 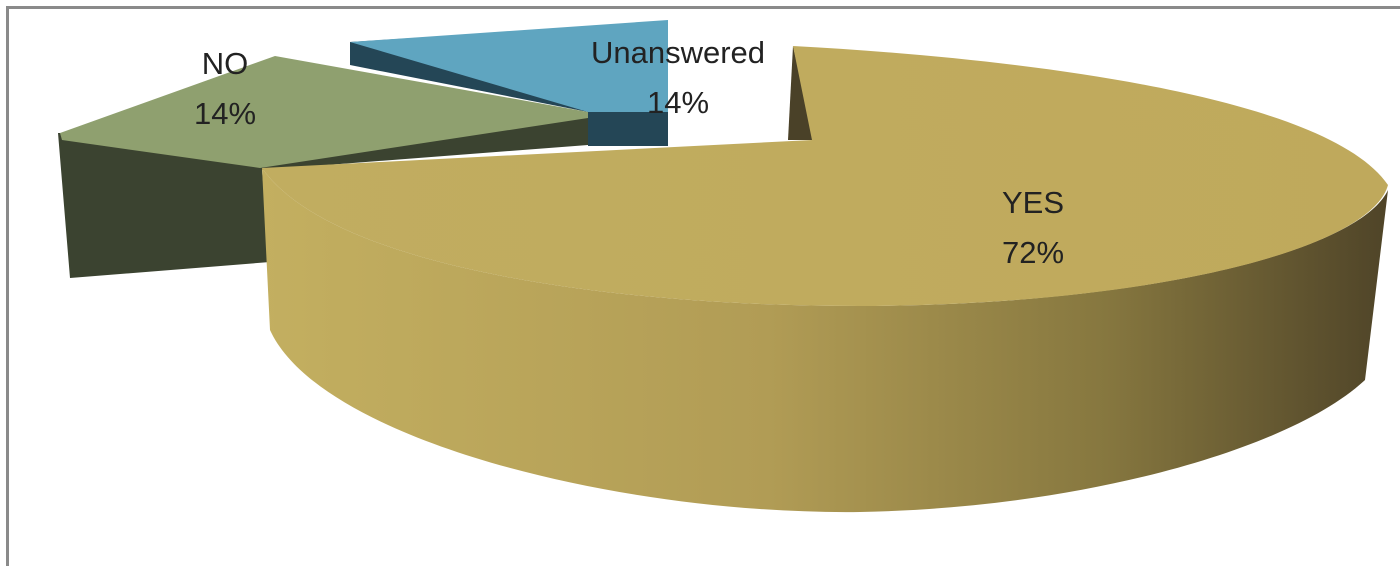 I want to click on label-unanswered-name: Unanswered, so click(x=678, y=52).